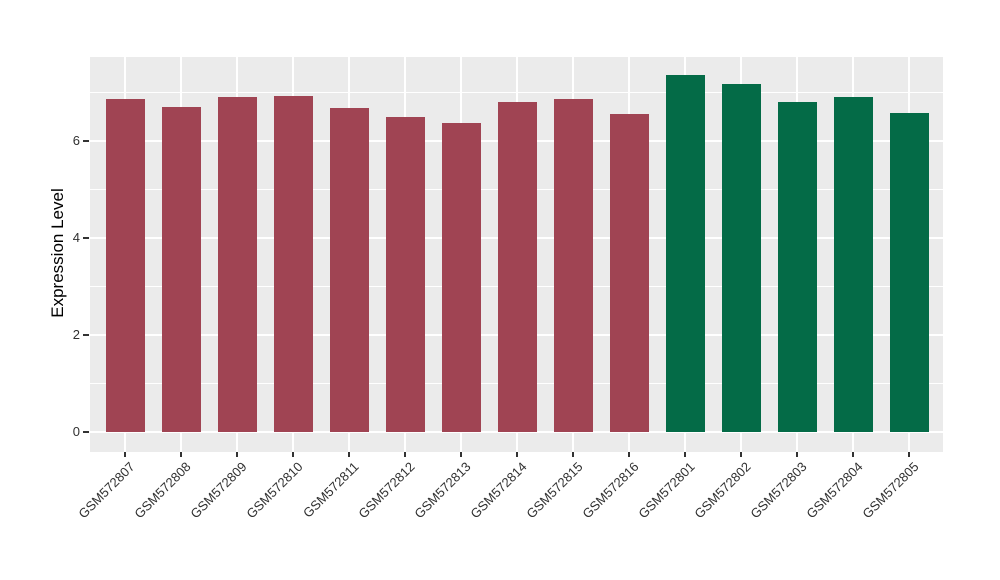 The height and width of the screenshot is (580, 1000). What do you see at coordinates (405, 274) in the screenshot?
I see `bar-GSM572812` at bounding box center [405, 274].